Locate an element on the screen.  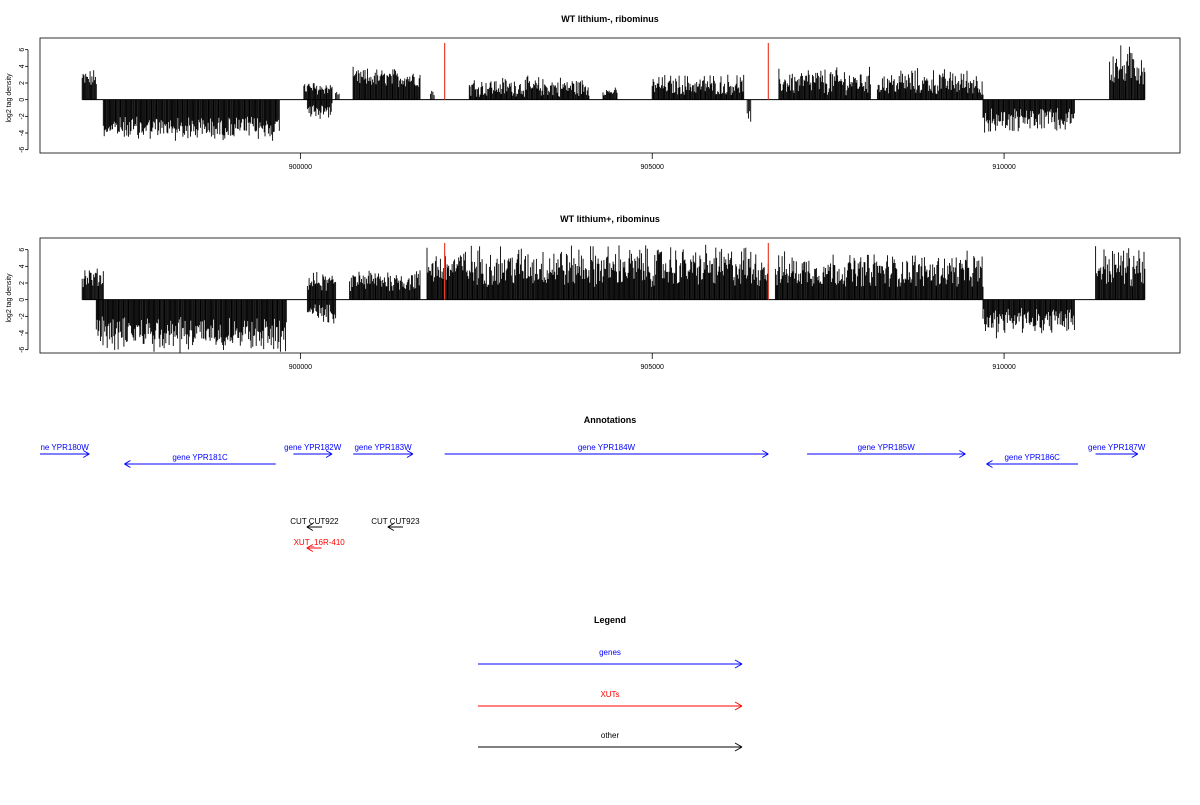
panel-title: WT lithium-, ribominus is located at coordinates (610, 19).